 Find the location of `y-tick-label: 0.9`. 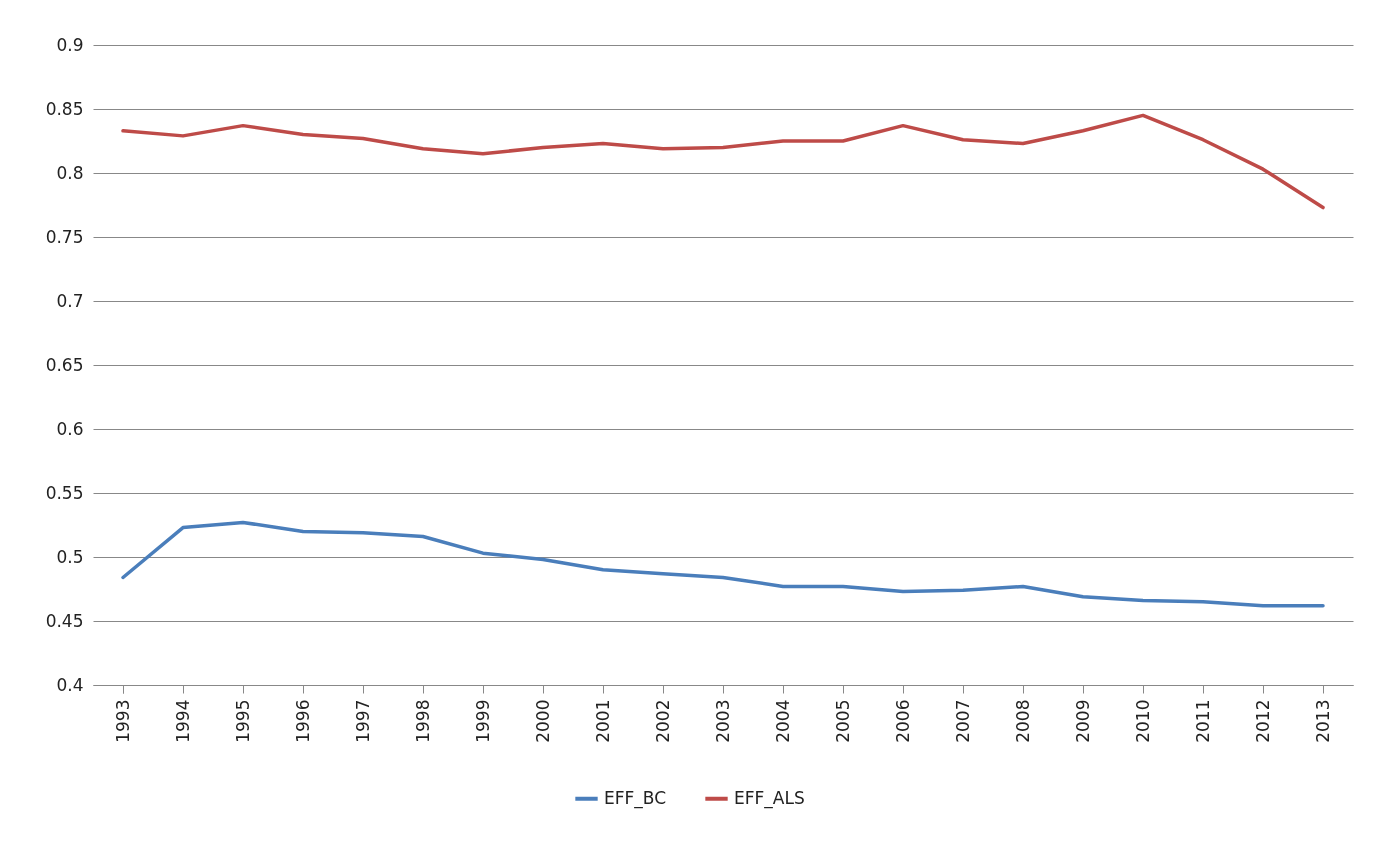

y-tick-label: 0.9 is located at coordinates (70, 44).